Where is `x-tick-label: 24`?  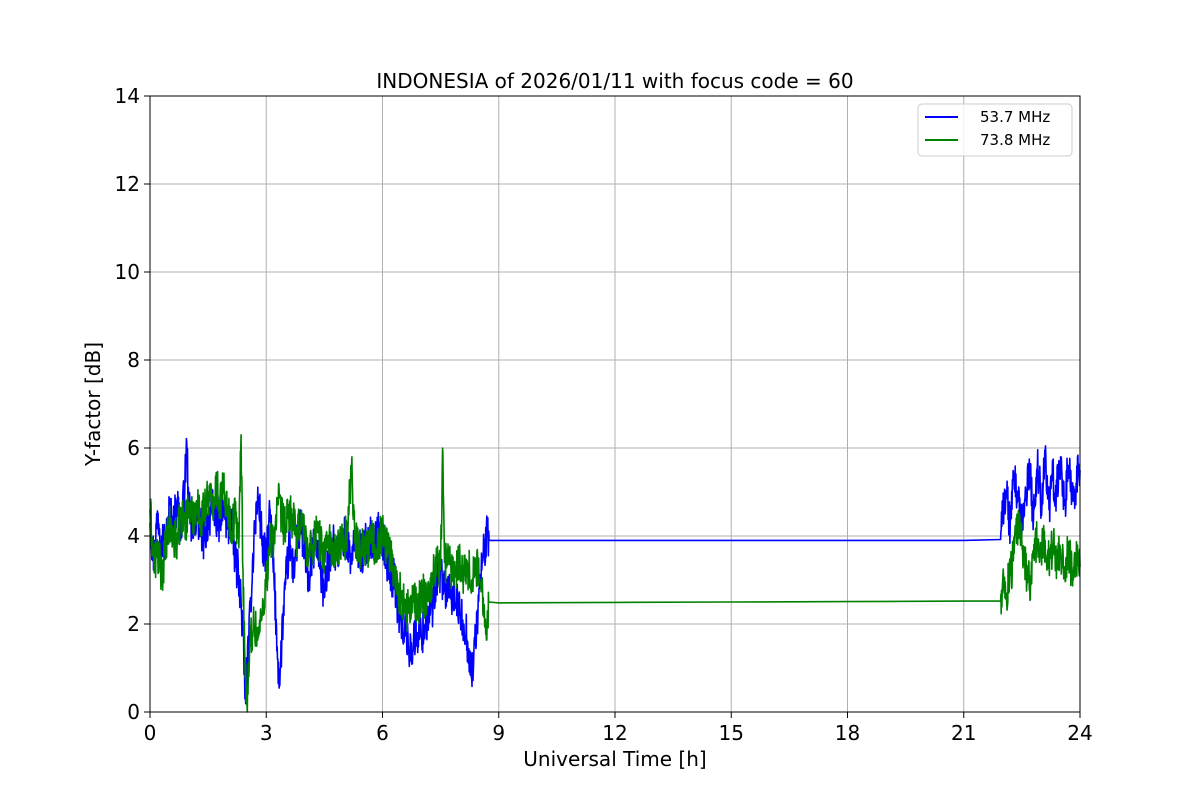 x-tick-label: 24 is located at coordinates (1079, 733).